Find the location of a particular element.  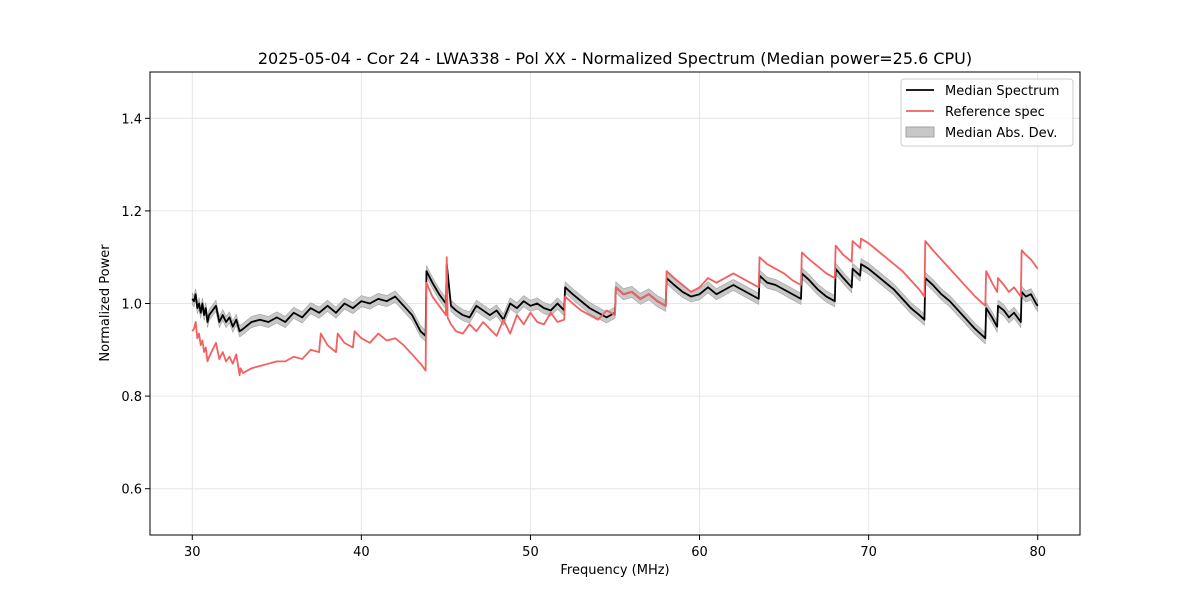

y-axis: 0.6 0.8 1.0 1.2 1.4 is located at coordinates (135, 305).